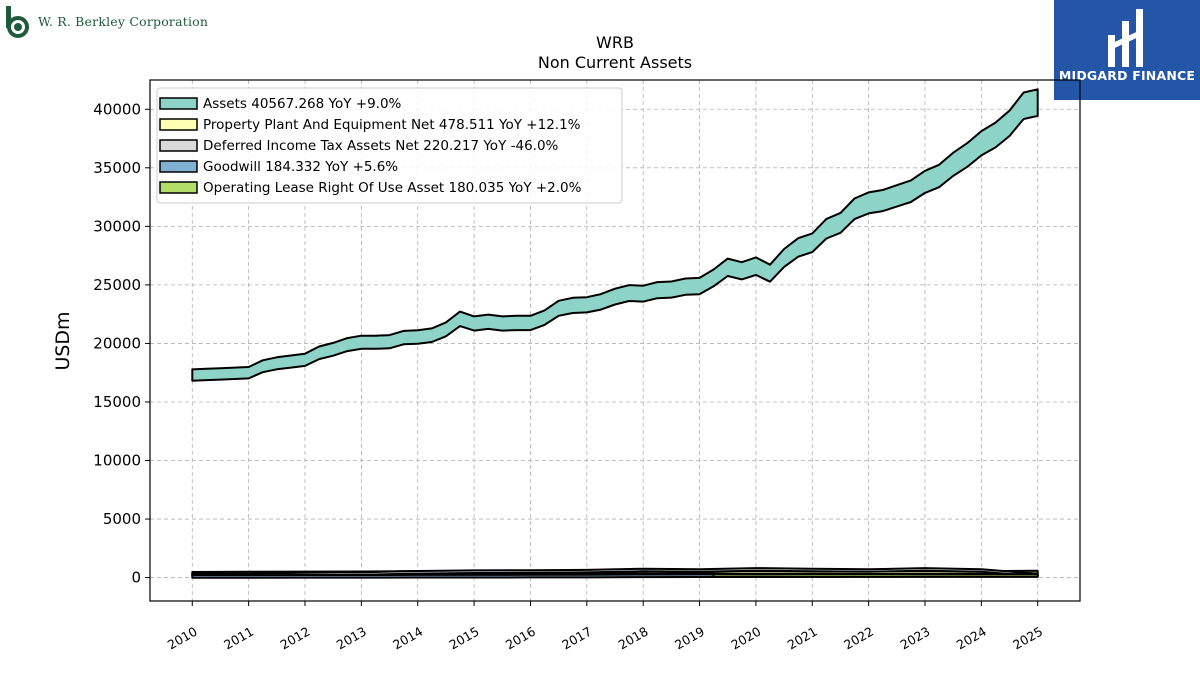 The image size is (1200, 675). What do you see at coordinates (1127, 50) in the screenshot?
I see `brand-logo-box: MIDGARD FINANCE` at bounding box center [1127, 50].